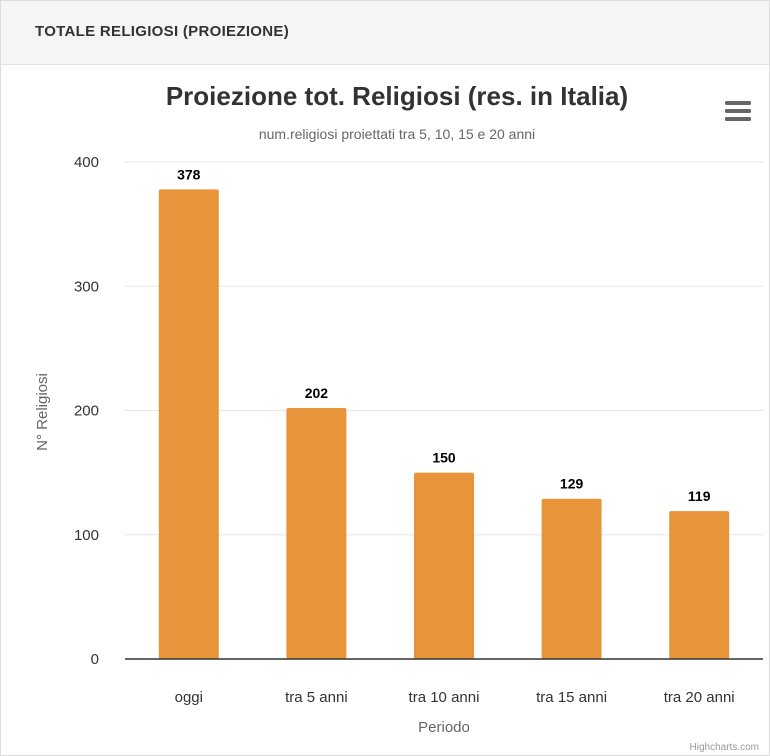  I want to click on y-axis-ticks: 0 100 200 300 400, so click(86, 411).